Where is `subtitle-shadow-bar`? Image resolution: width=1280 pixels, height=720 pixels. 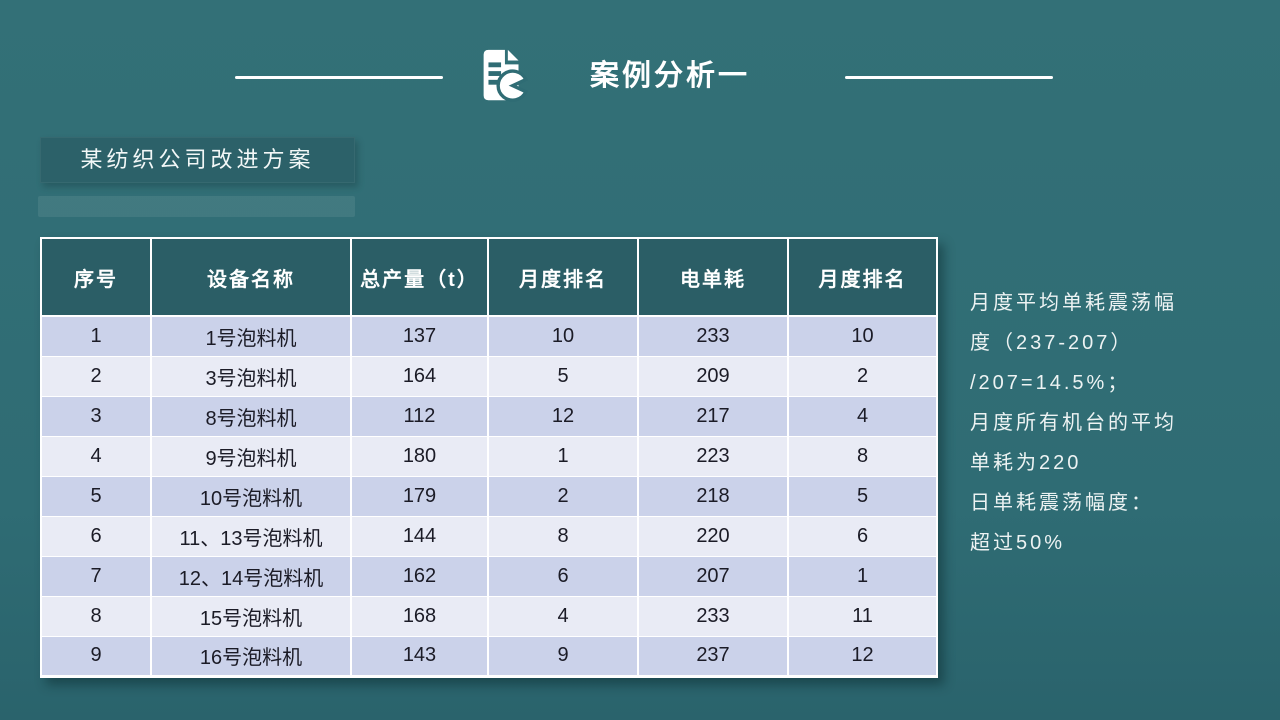
subtitle-shadow-bar is located at coordinates (196, 206).